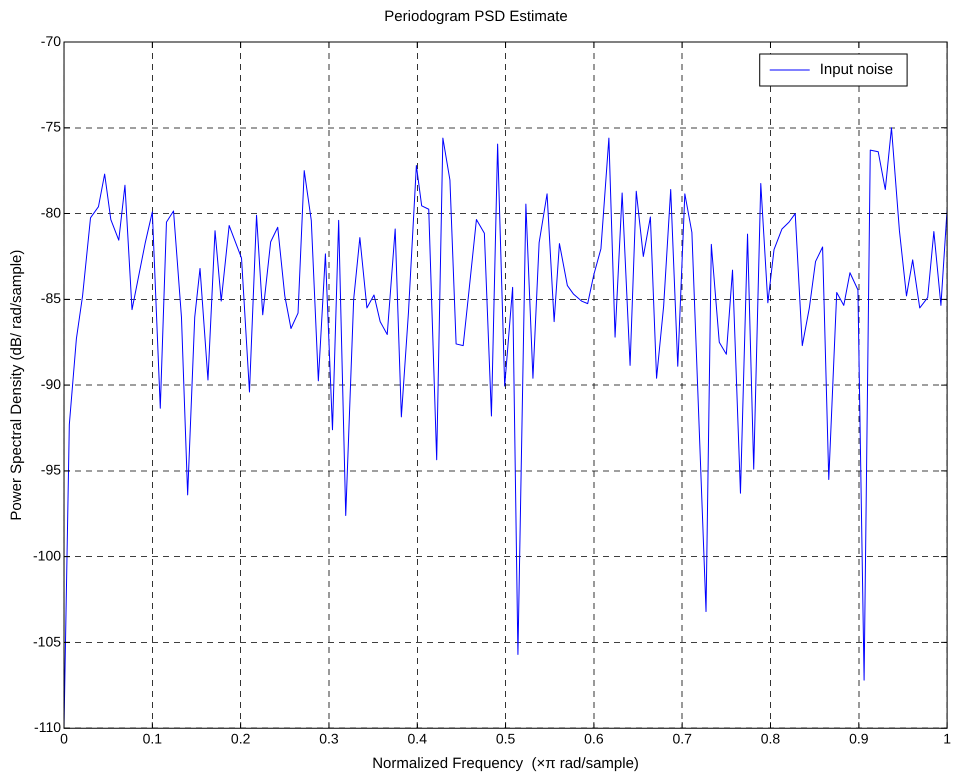 This screenshot has width=954, height=781. I want to click on y-tick-label: -75, so click(51, 126).